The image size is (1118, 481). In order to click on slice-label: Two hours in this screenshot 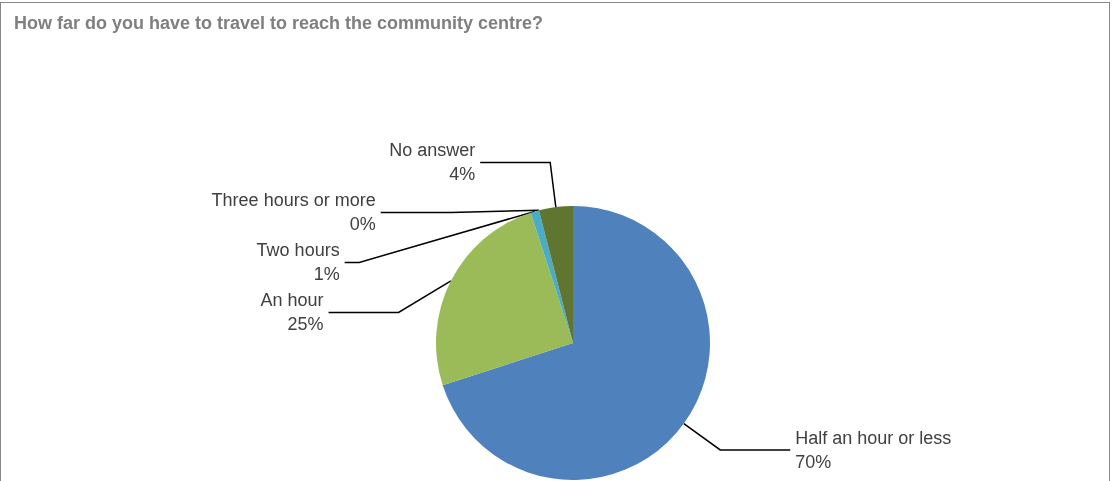, I will do `click(298, 250)`.